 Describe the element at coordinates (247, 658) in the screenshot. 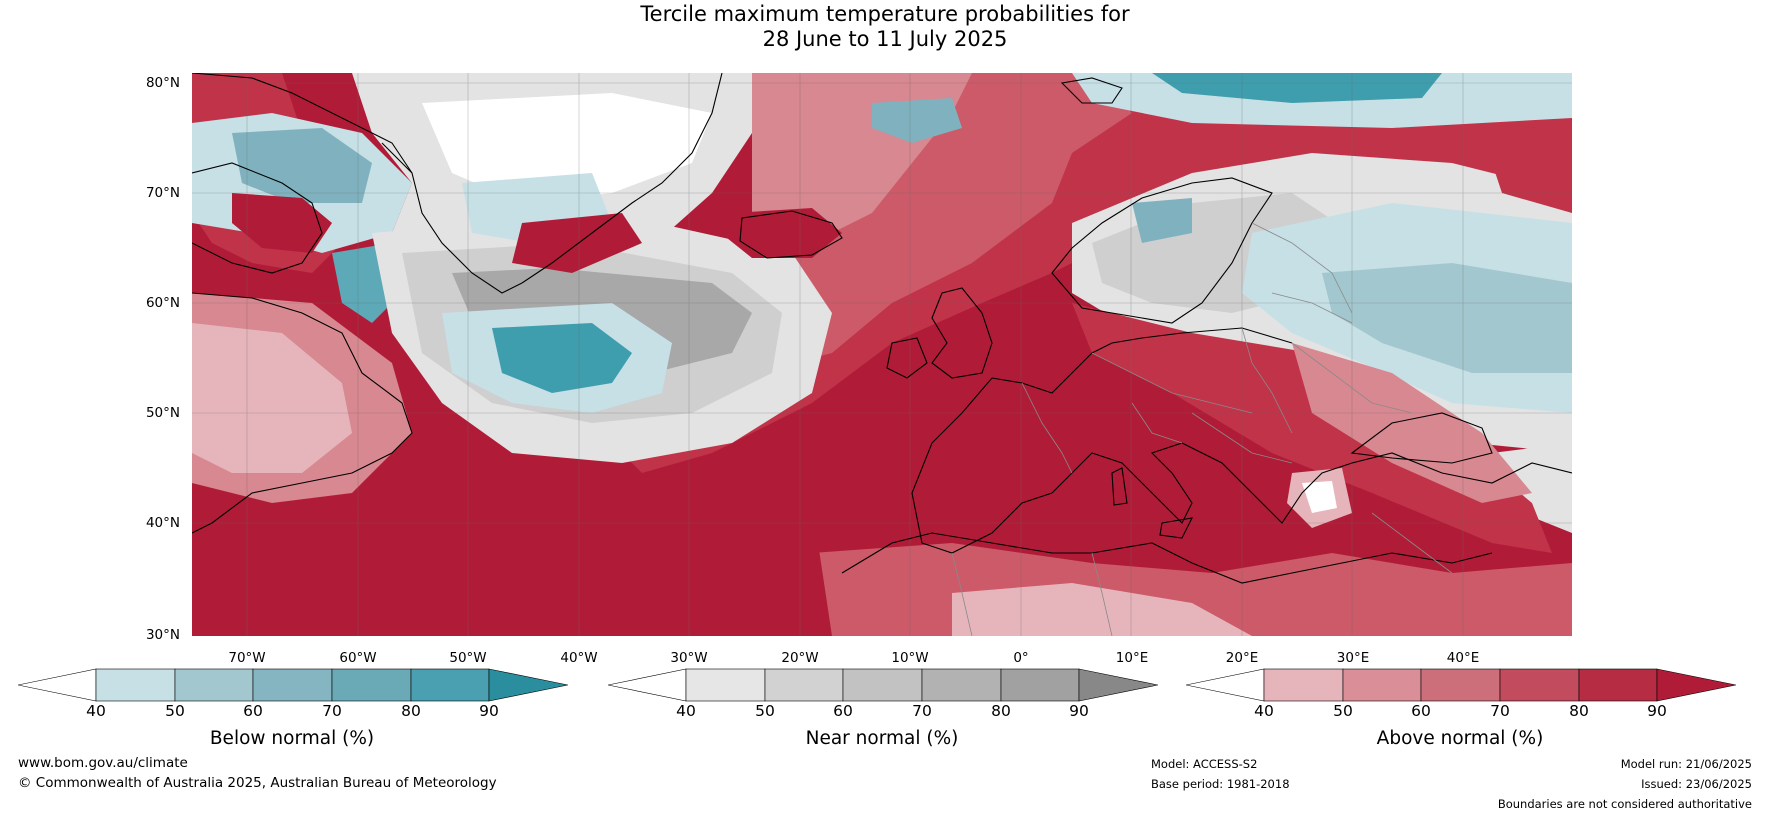

I see `lon-label-70w: 70°W` at that location.